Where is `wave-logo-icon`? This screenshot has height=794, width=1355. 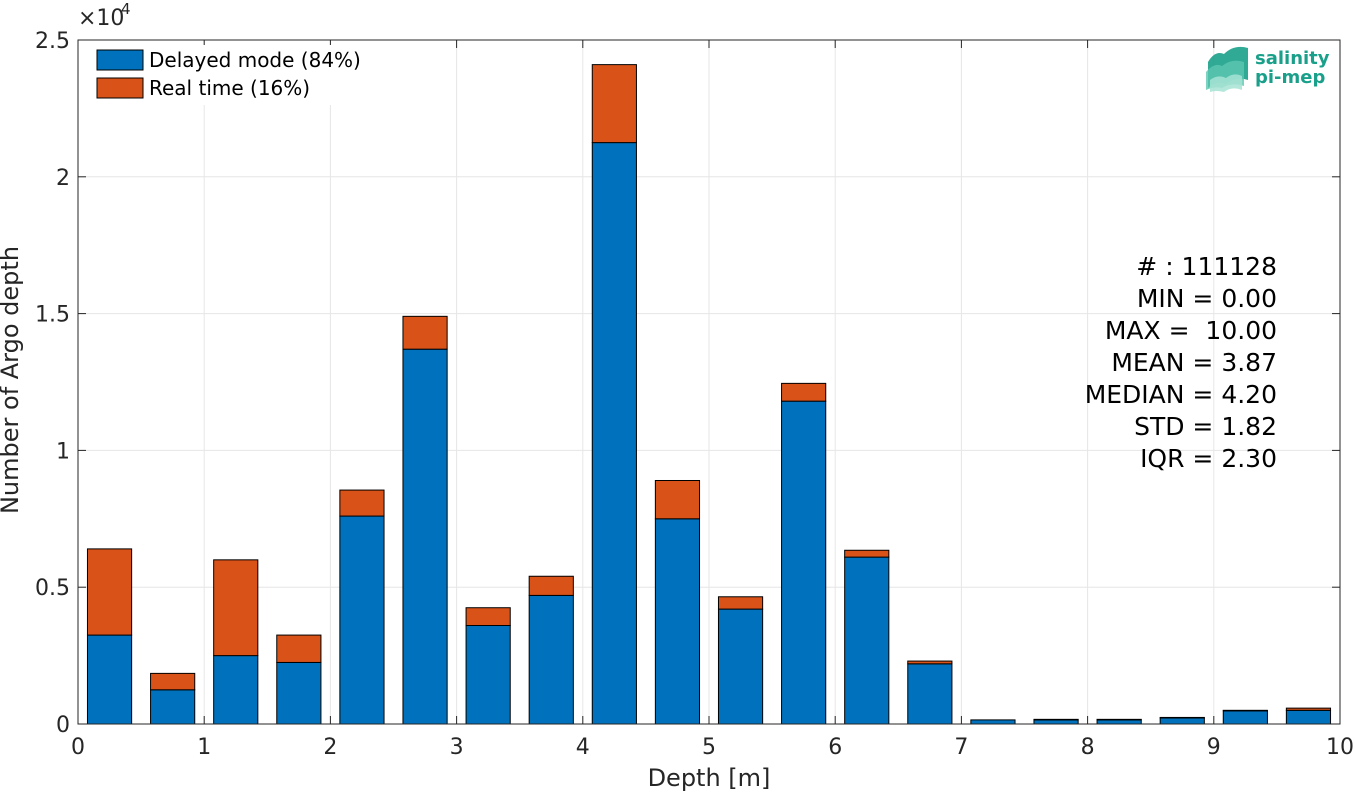 wave-logo-icon is located at coordinates (1227, 69).